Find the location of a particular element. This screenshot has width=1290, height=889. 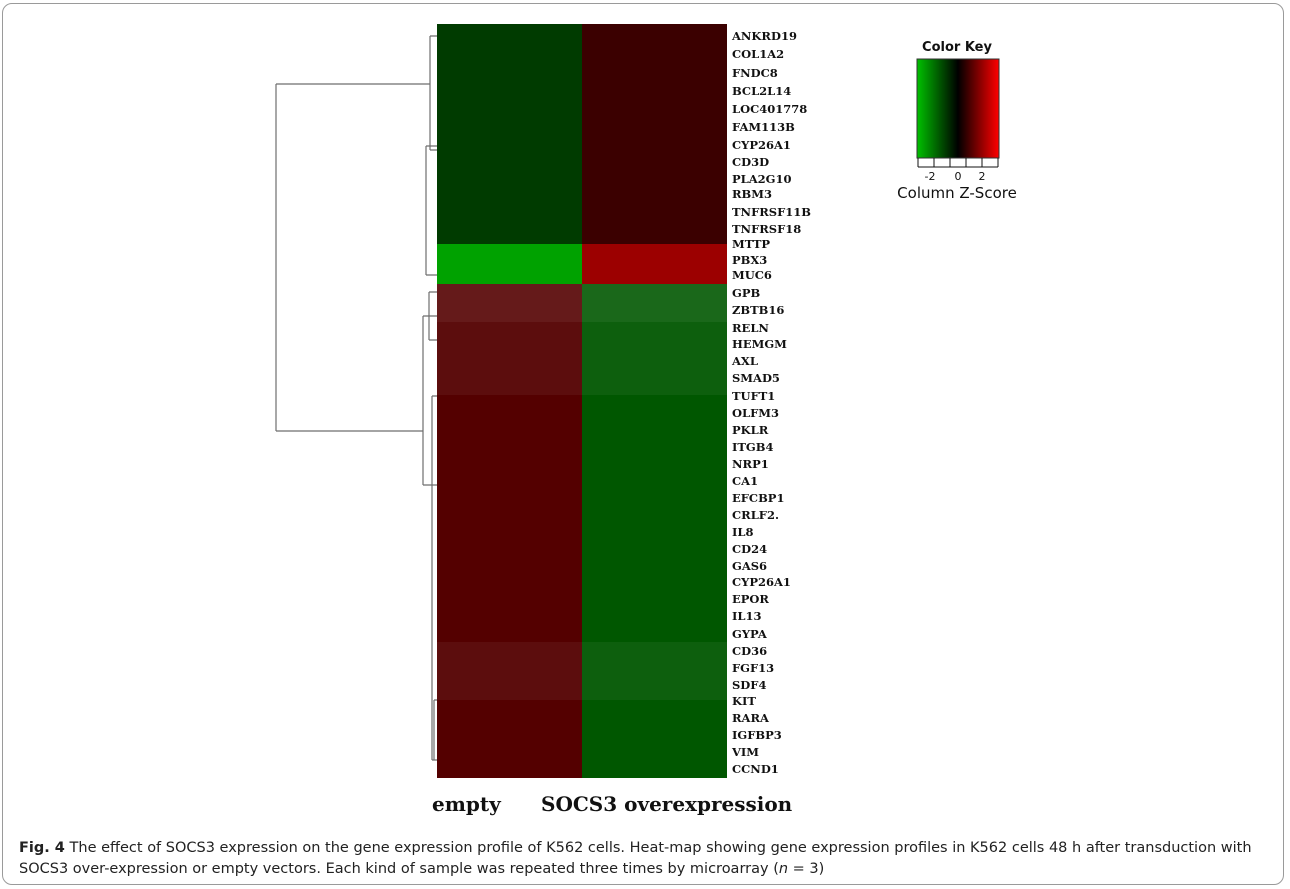

row-label: MTTP is located at coordinates (751, 244).